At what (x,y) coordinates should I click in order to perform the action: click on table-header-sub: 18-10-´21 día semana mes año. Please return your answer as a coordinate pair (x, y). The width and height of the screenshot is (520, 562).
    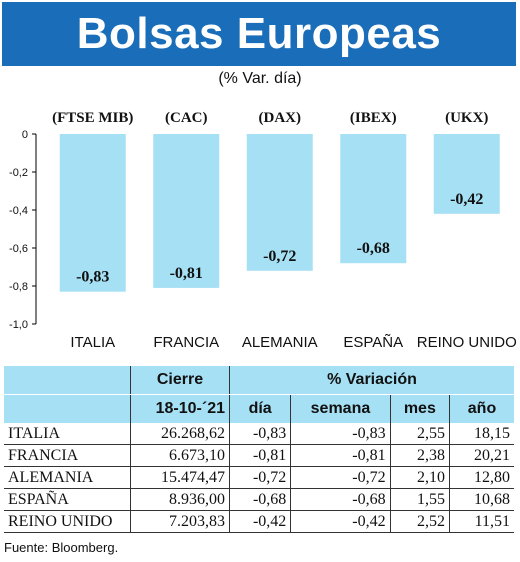
    Looking at the image, I should click on (259, 408).